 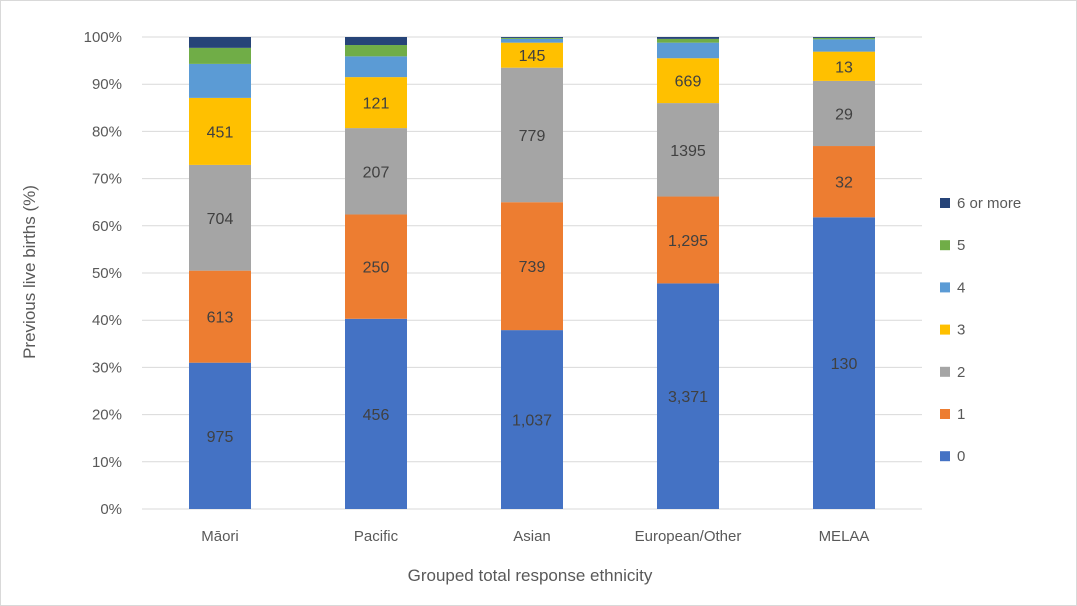 What do you see at coordinates (107, 273) in the screenshot?
I see `y-tick-label: 50%` at bounding box center [107, 273].